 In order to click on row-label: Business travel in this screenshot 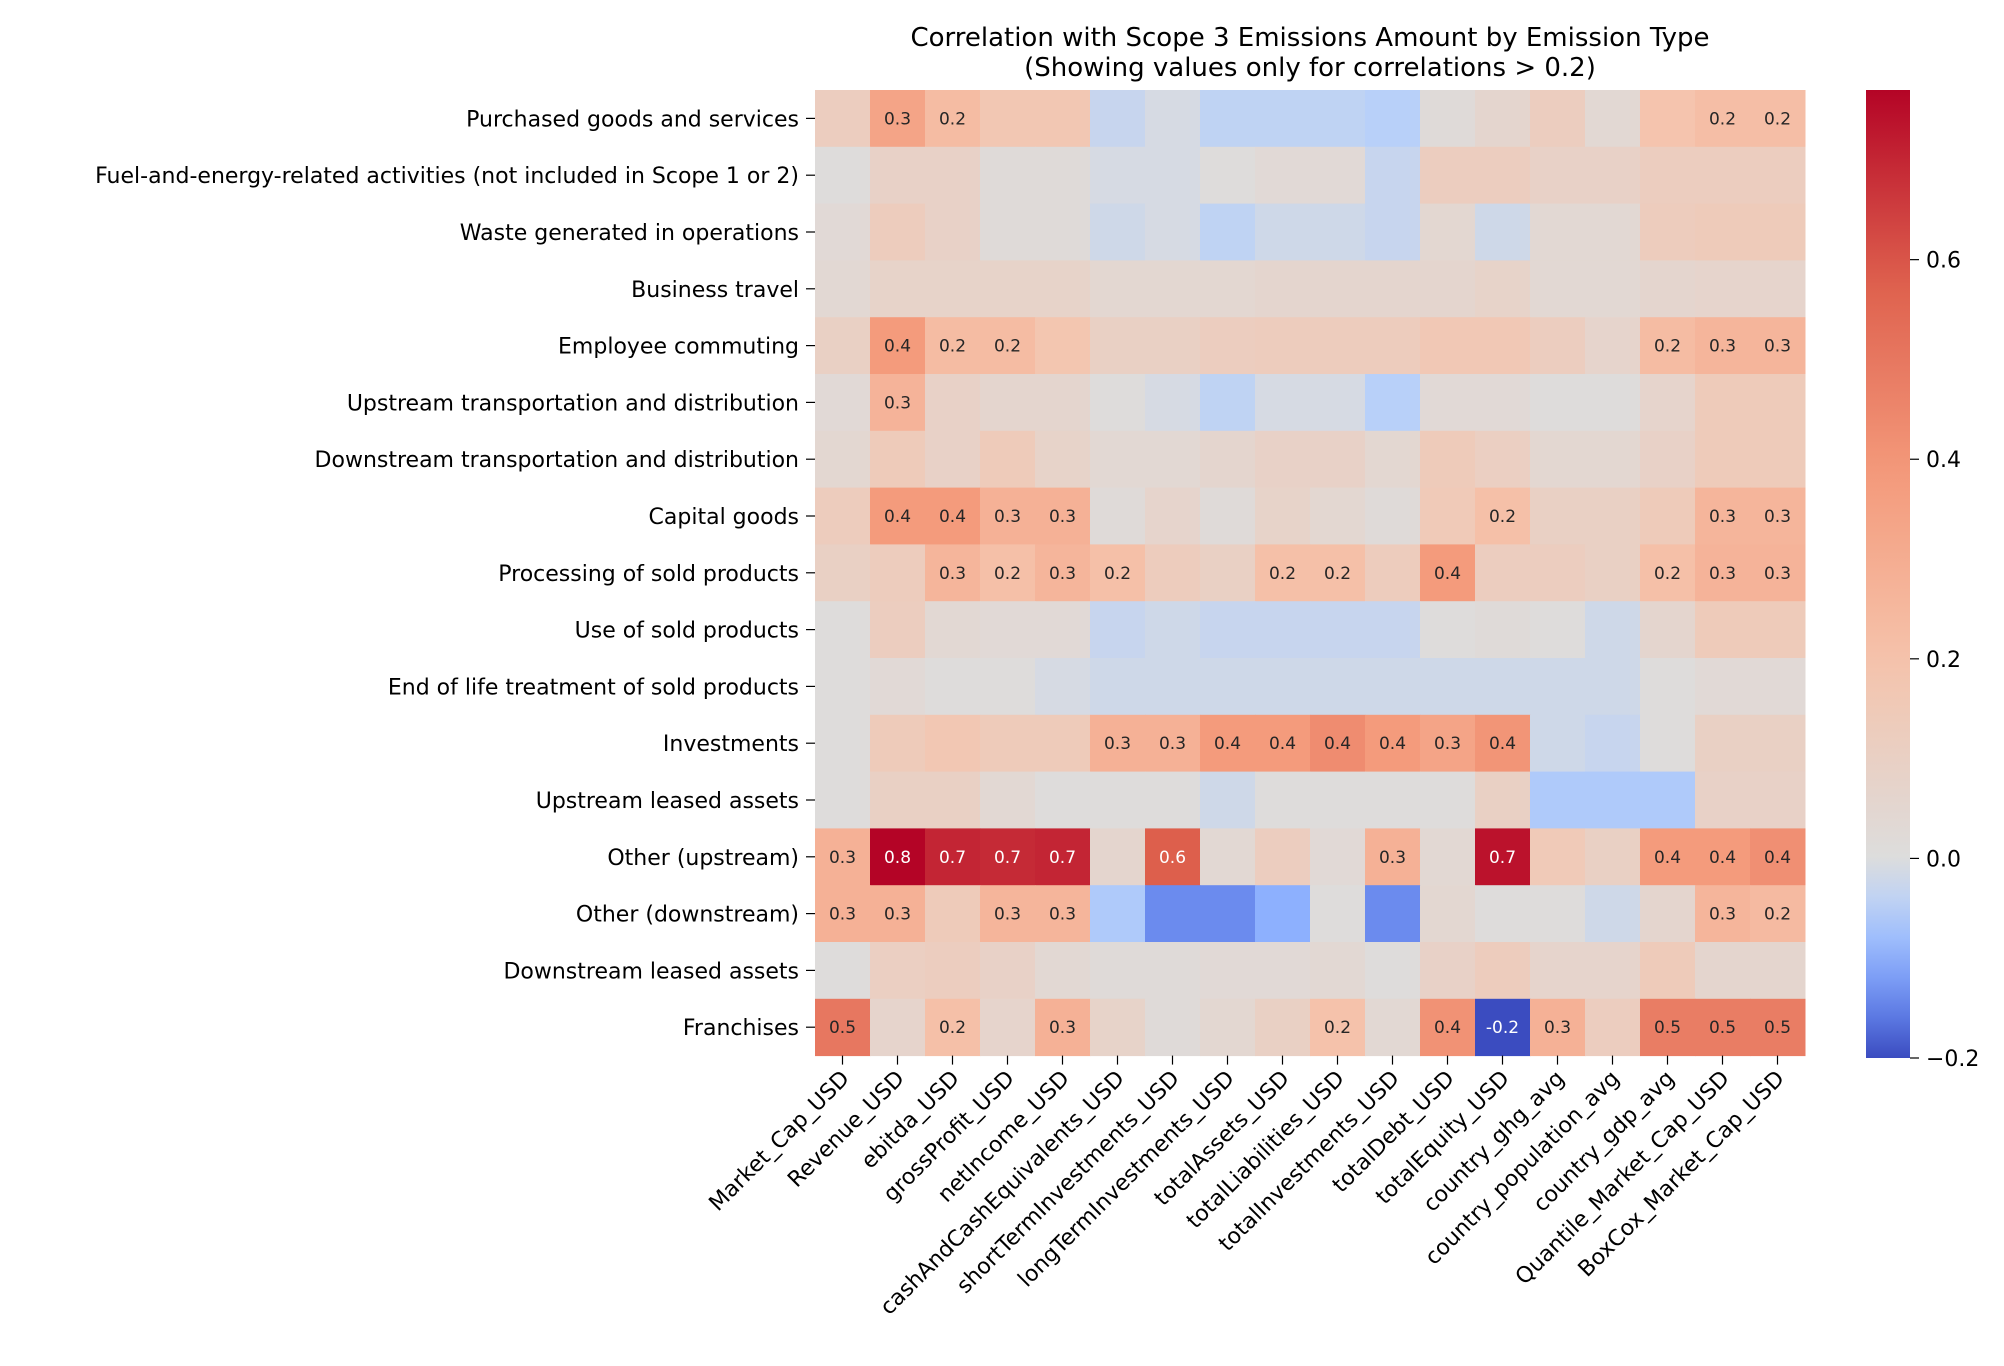, I will do `click(715, 290)`.